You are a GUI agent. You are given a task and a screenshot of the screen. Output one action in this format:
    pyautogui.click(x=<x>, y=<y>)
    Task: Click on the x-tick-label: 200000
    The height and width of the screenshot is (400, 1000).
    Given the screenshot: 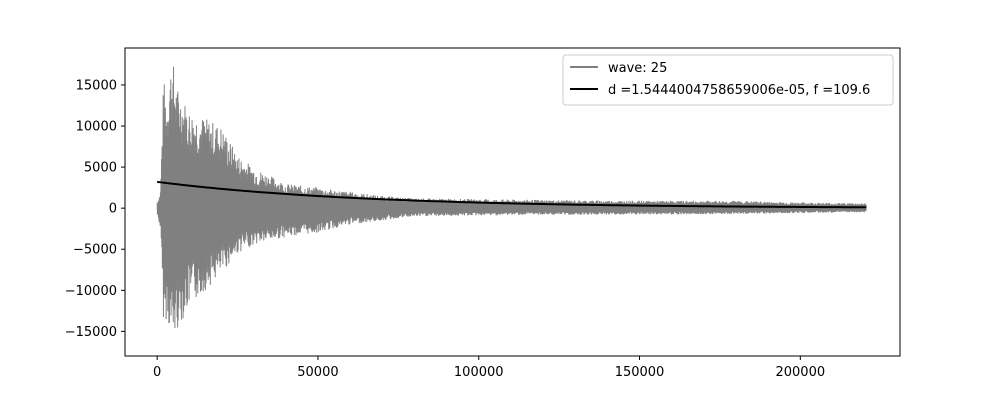 What is the action you would take?
    pyautogui.click(x=800, y=372)
    